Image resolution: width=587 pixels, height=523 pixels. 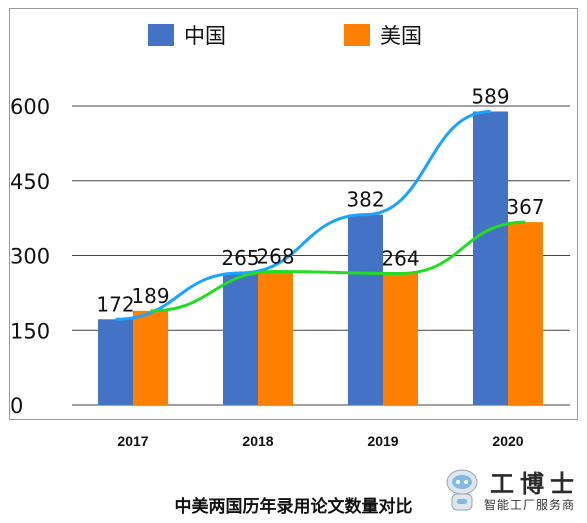 I want to click on x-tick-label: 2018, so click(x=257, y=441).